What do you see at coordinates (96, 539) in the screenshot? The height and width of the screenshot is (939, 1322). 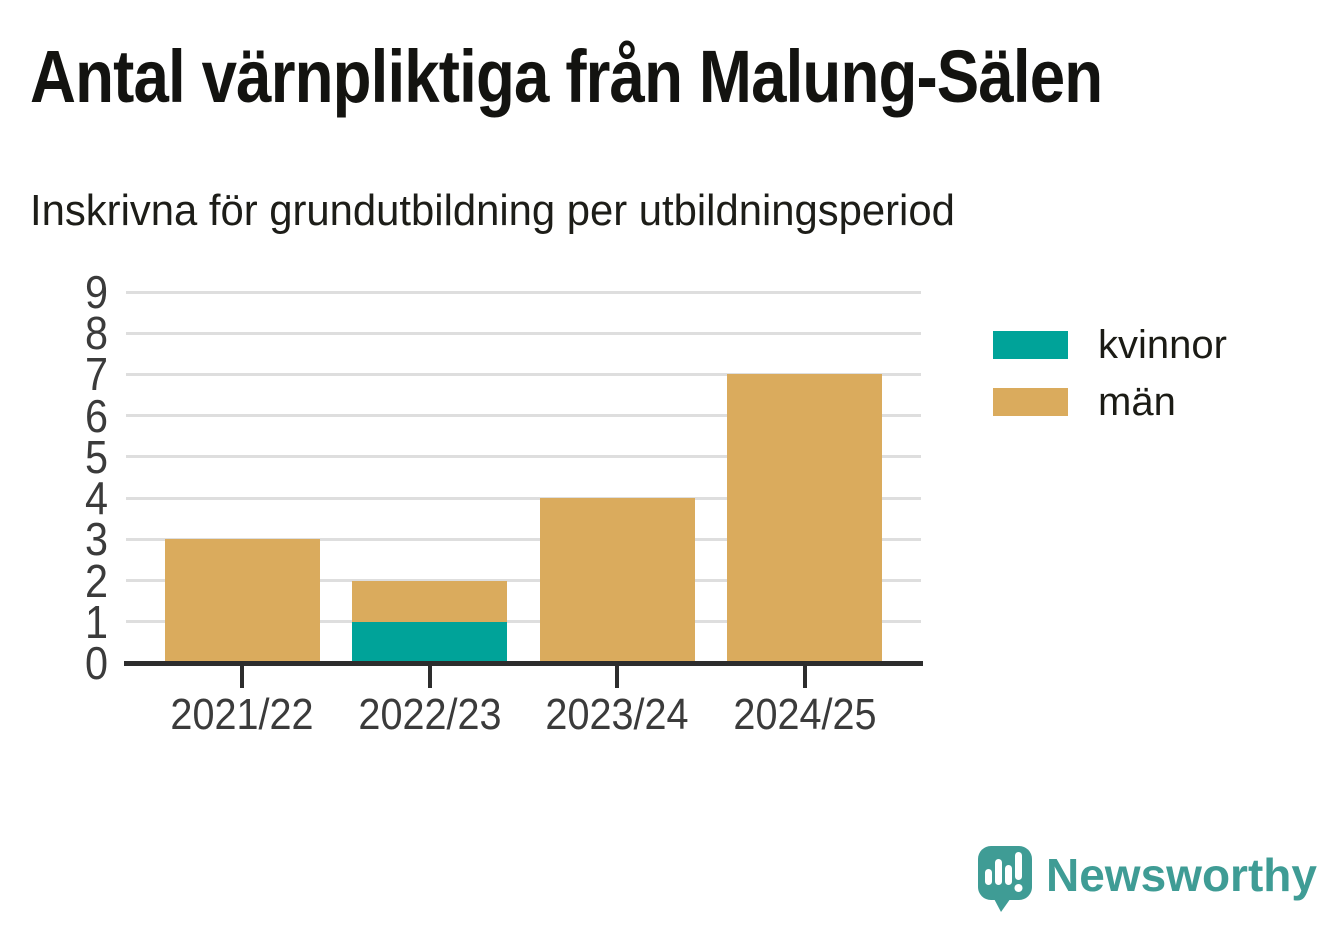 I see `y-tick-label: 3` at bounding box center [96, 539].